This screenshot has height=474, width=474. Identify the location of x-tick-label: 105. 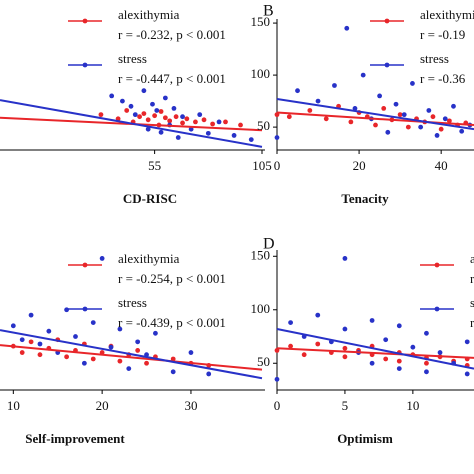
(262, 165).